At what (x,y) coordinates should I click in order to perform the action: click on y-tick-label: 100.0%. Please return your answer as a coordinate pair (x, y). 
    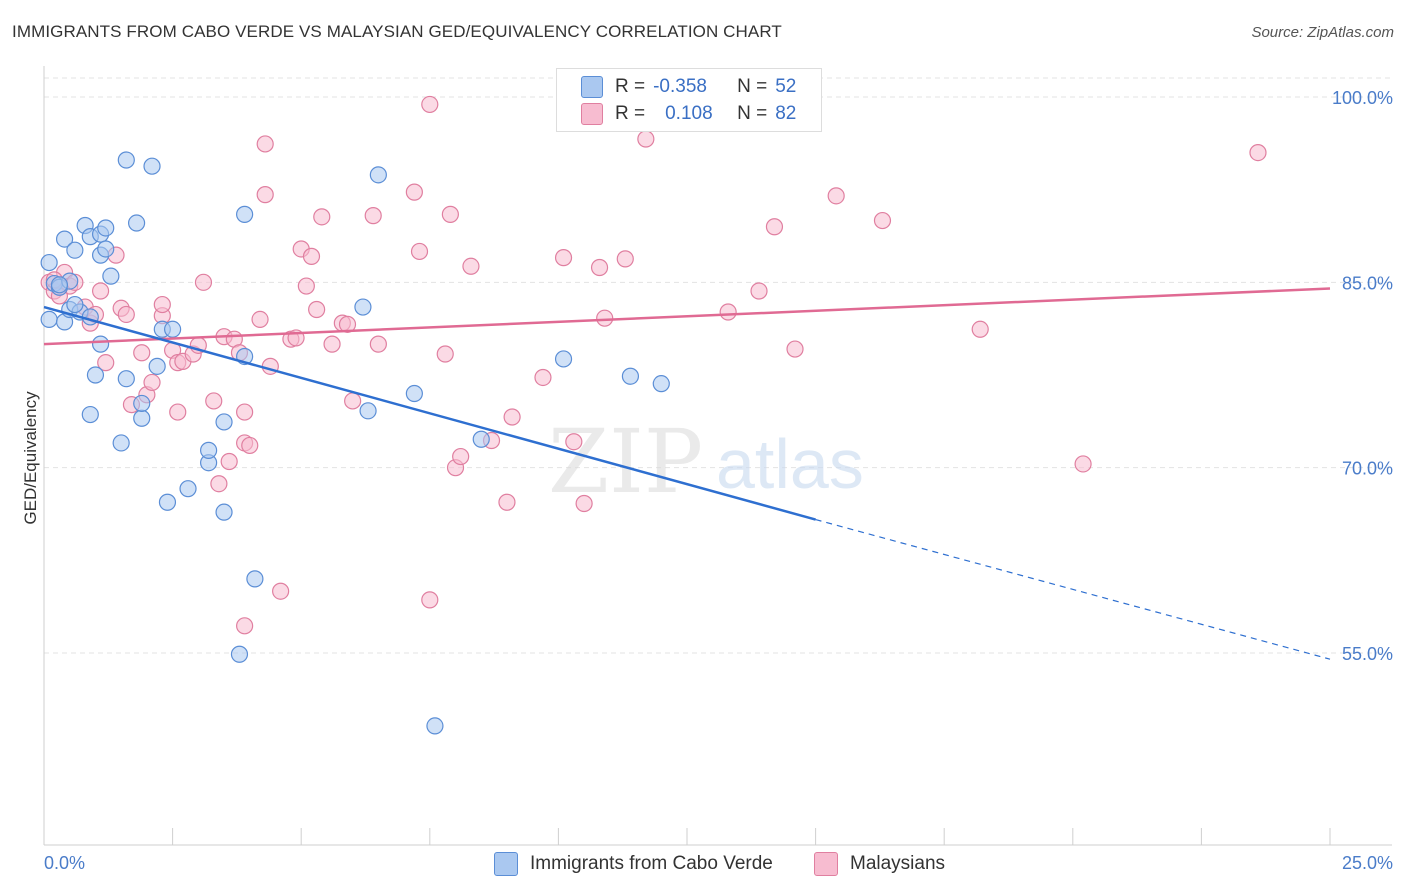
    Looking at the image, I should click on (1362, 98).